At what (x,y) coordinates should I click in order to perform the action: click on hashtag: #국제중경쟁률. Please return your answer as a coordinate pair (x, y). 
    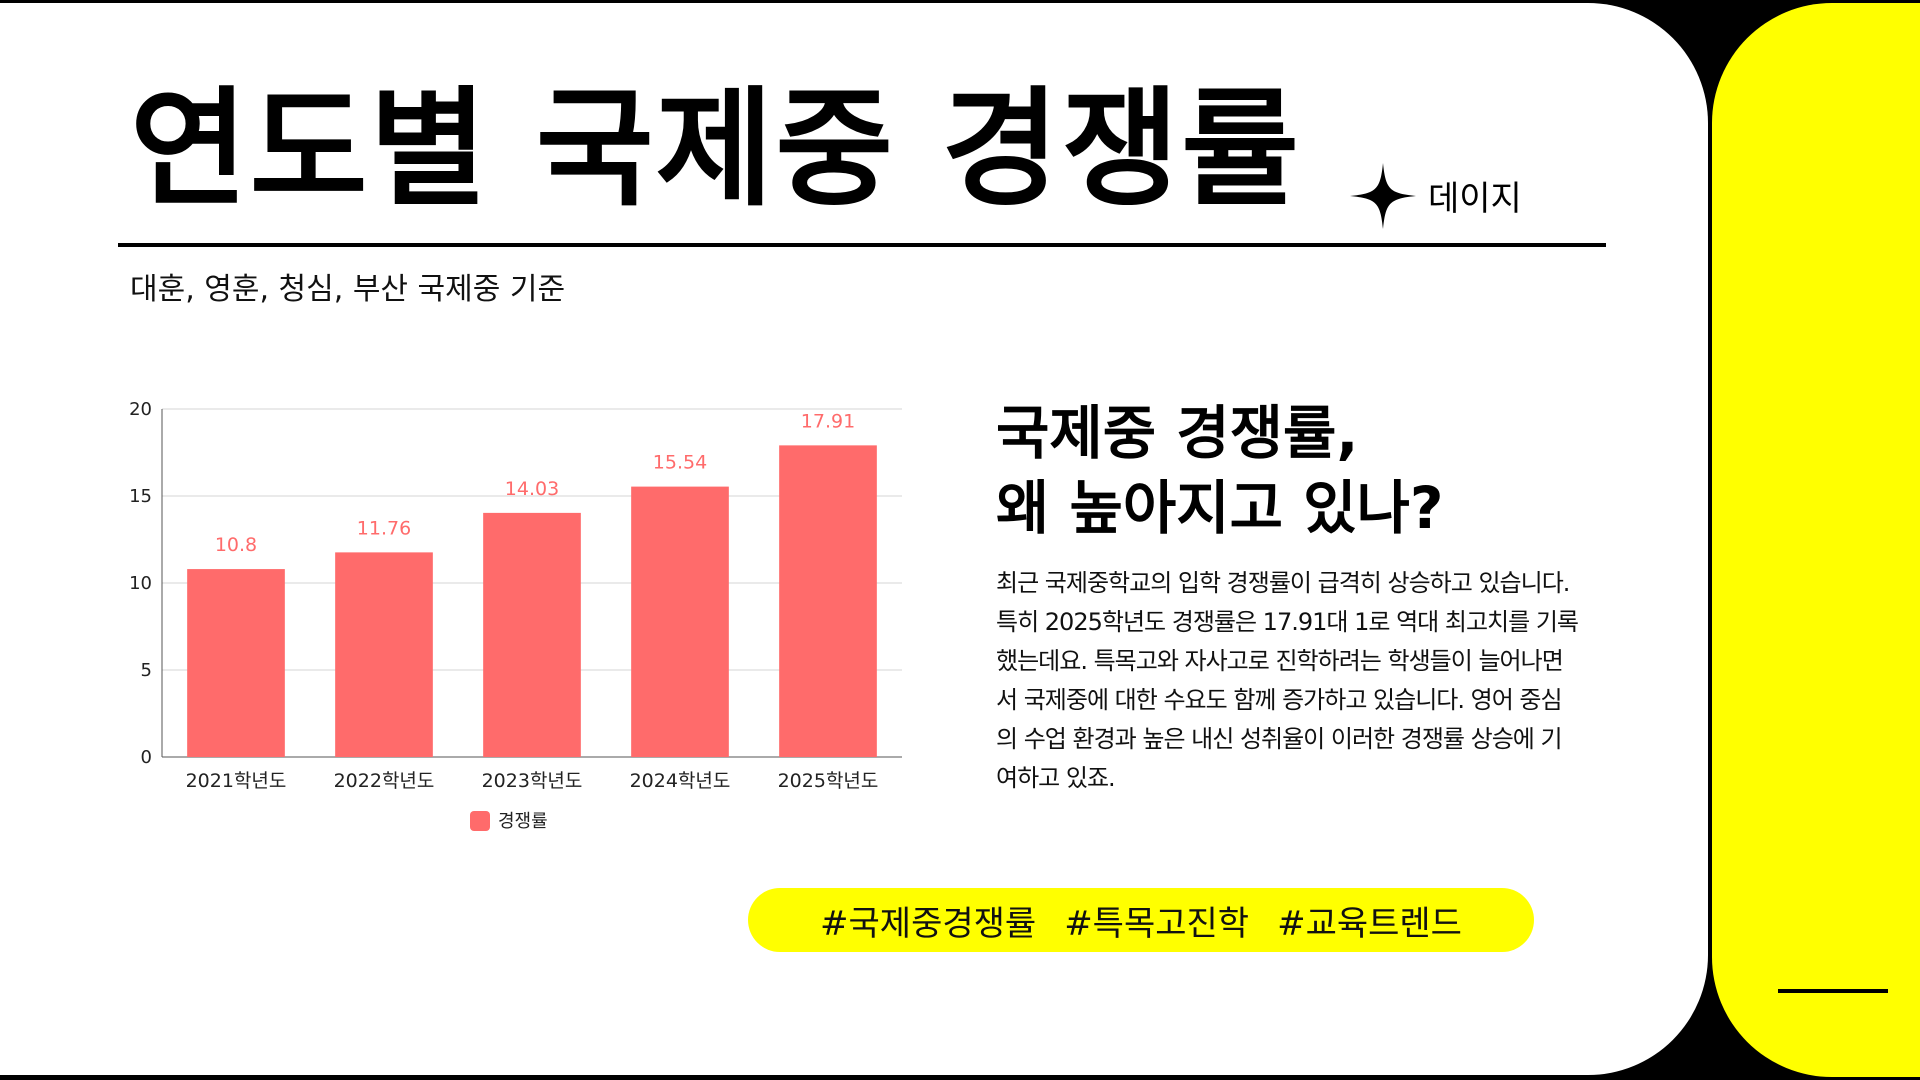
    Looking at the image, I should click on (928, 923).